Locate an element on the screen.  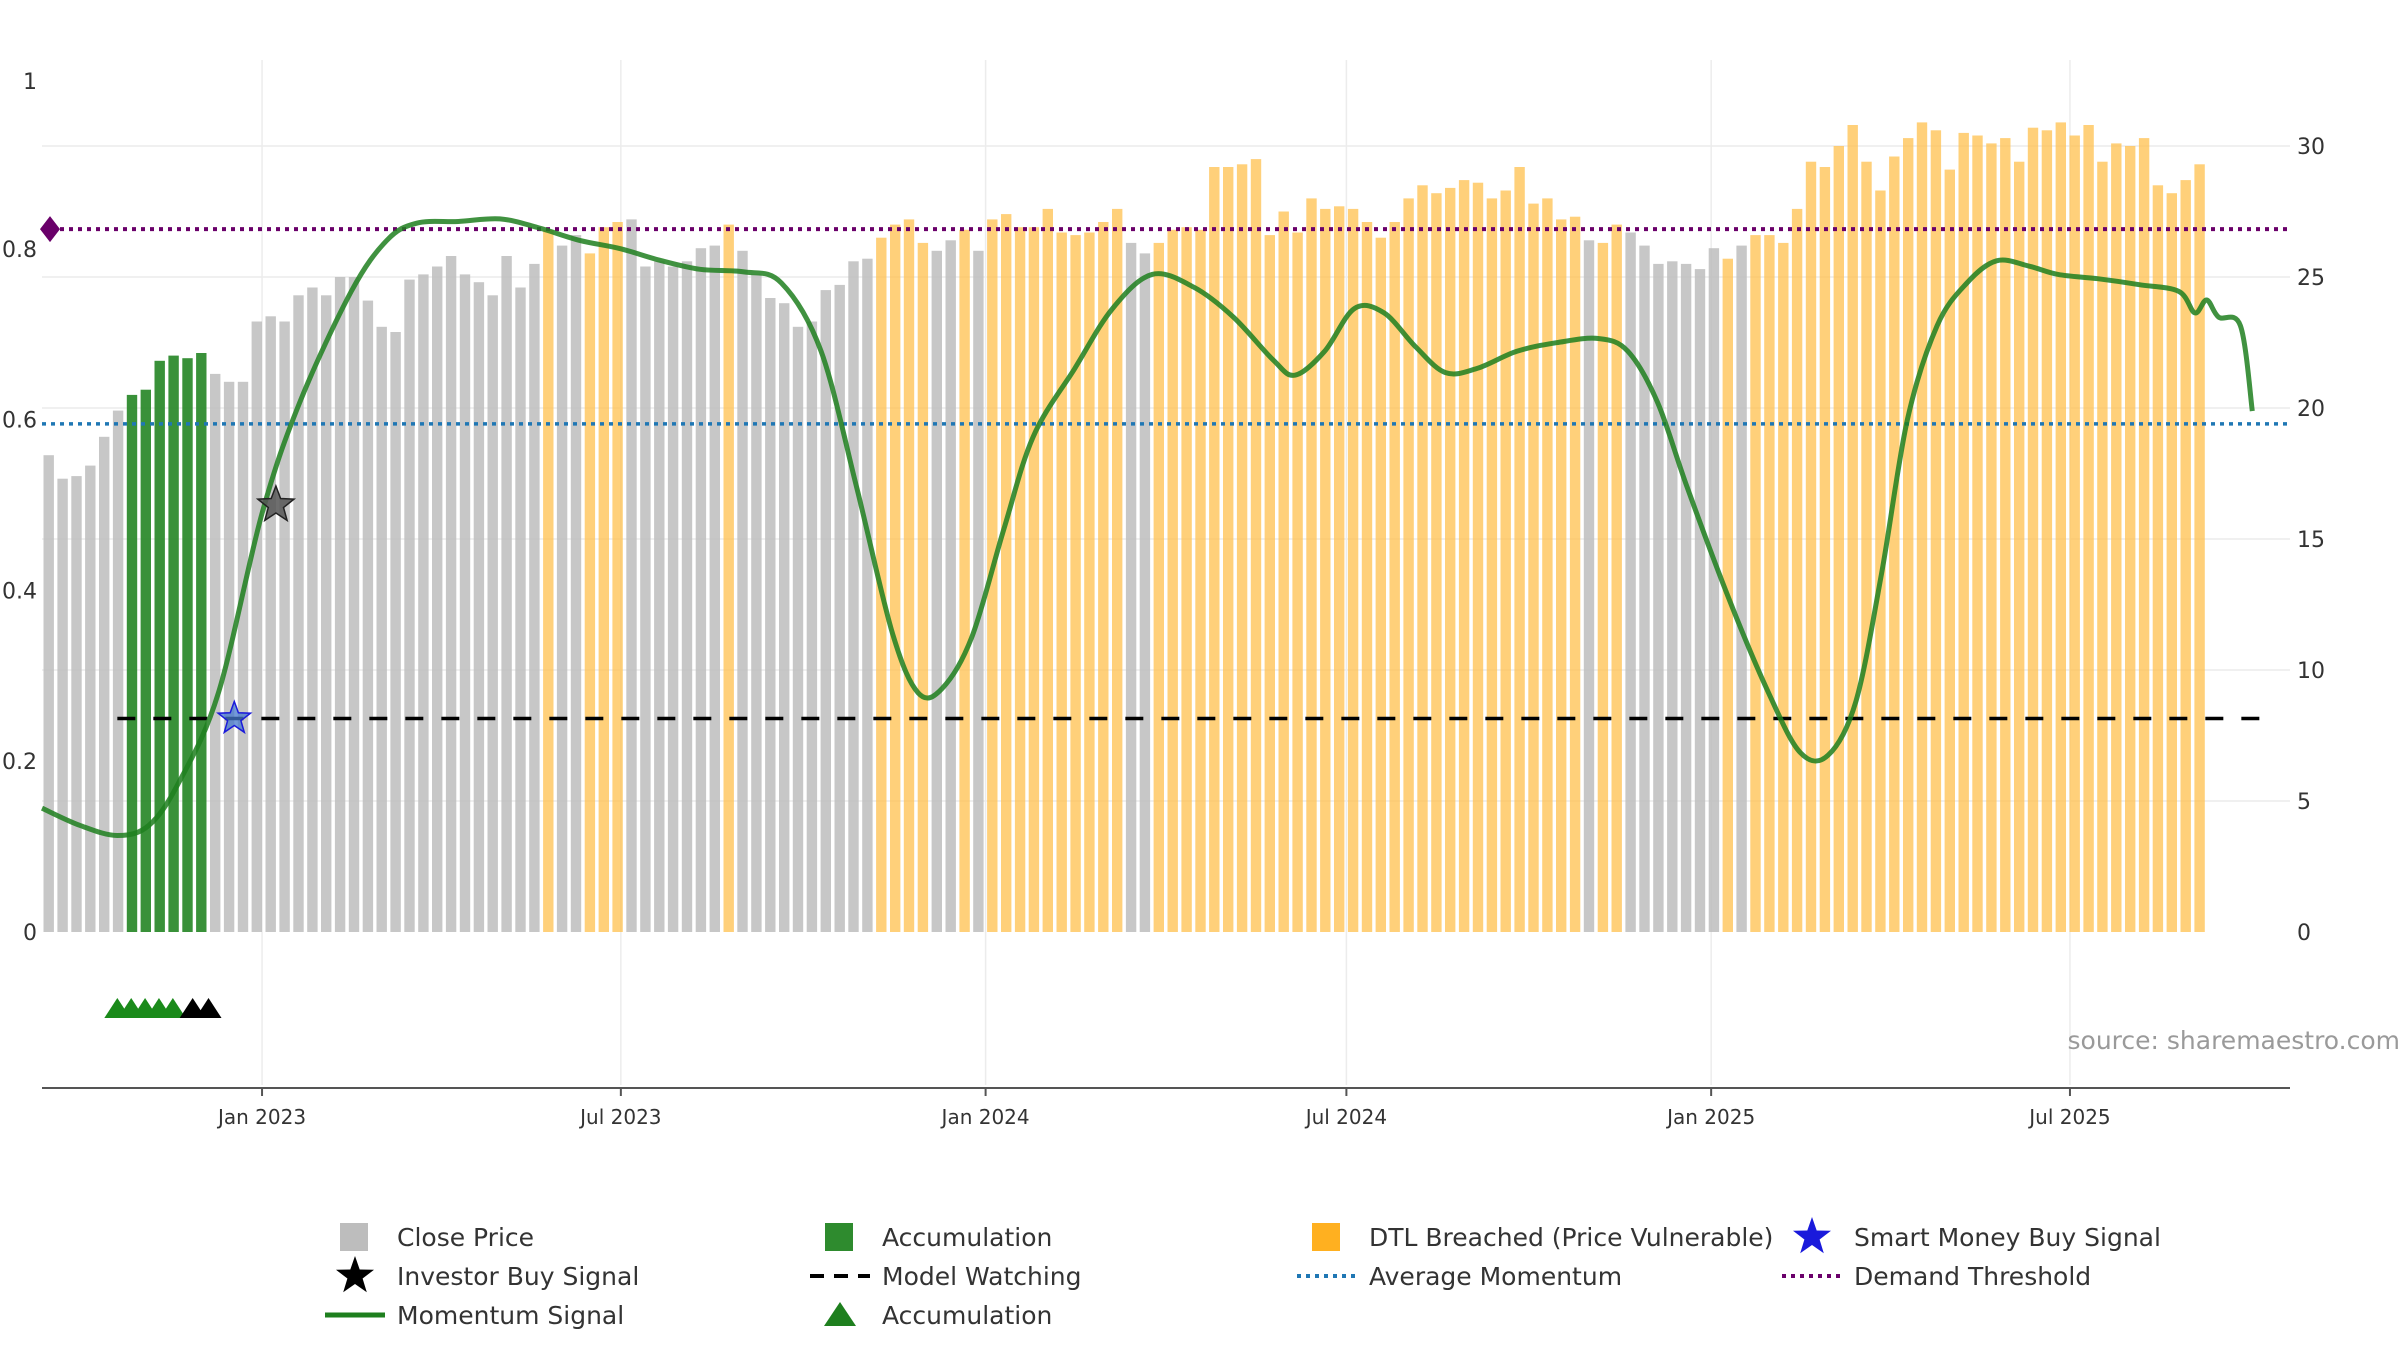
left-tick-label: 0.4 is located at coordinates (19, 591).